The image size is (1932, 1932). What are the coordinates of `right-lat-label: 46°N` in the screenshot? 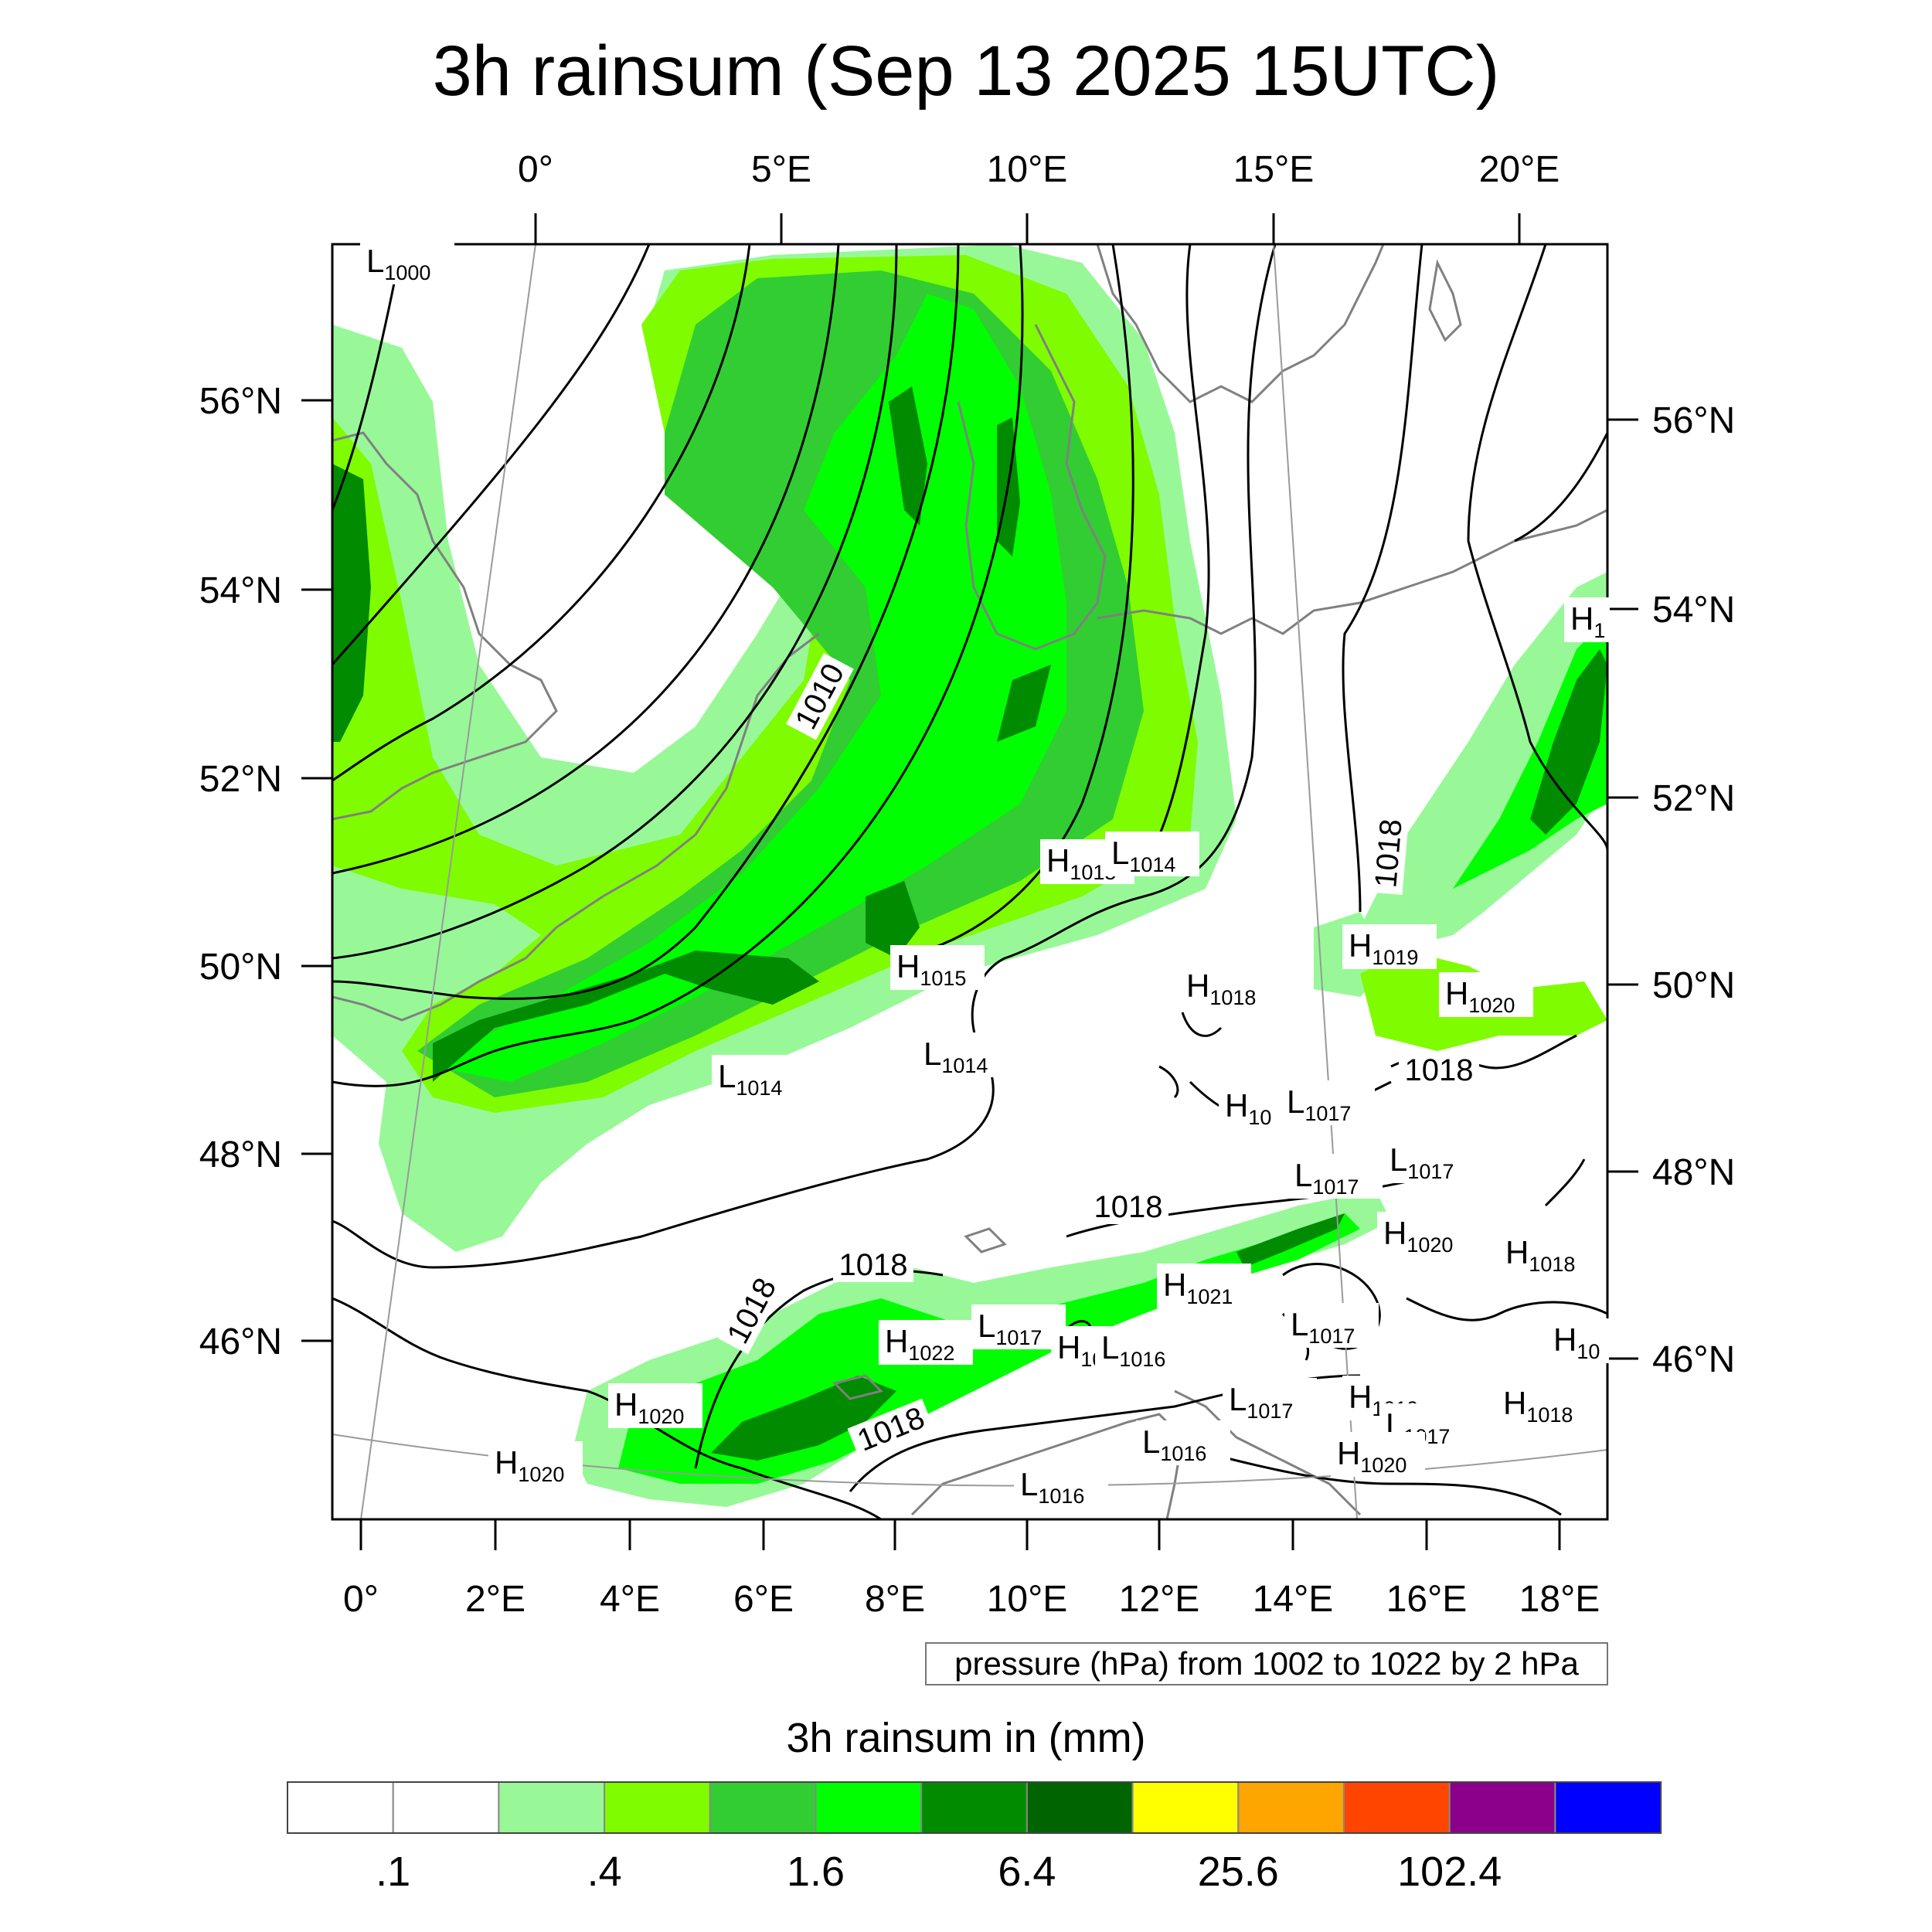 It's located at (1694, 1360).